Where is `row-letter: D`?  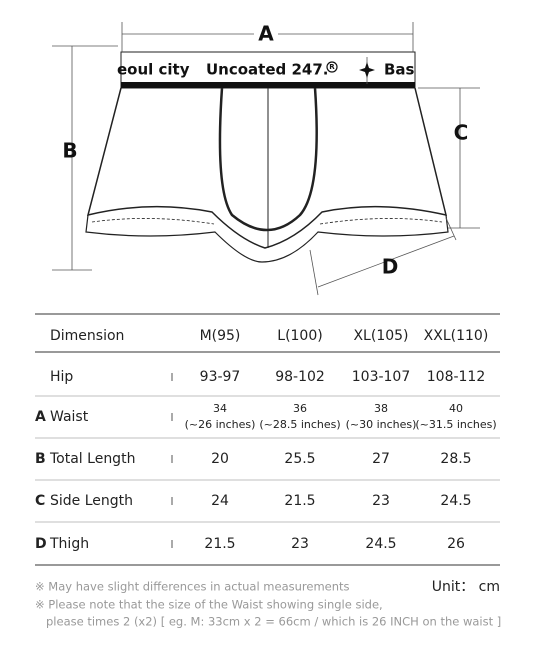
row-letter: D is located at coordinates (41, 544).